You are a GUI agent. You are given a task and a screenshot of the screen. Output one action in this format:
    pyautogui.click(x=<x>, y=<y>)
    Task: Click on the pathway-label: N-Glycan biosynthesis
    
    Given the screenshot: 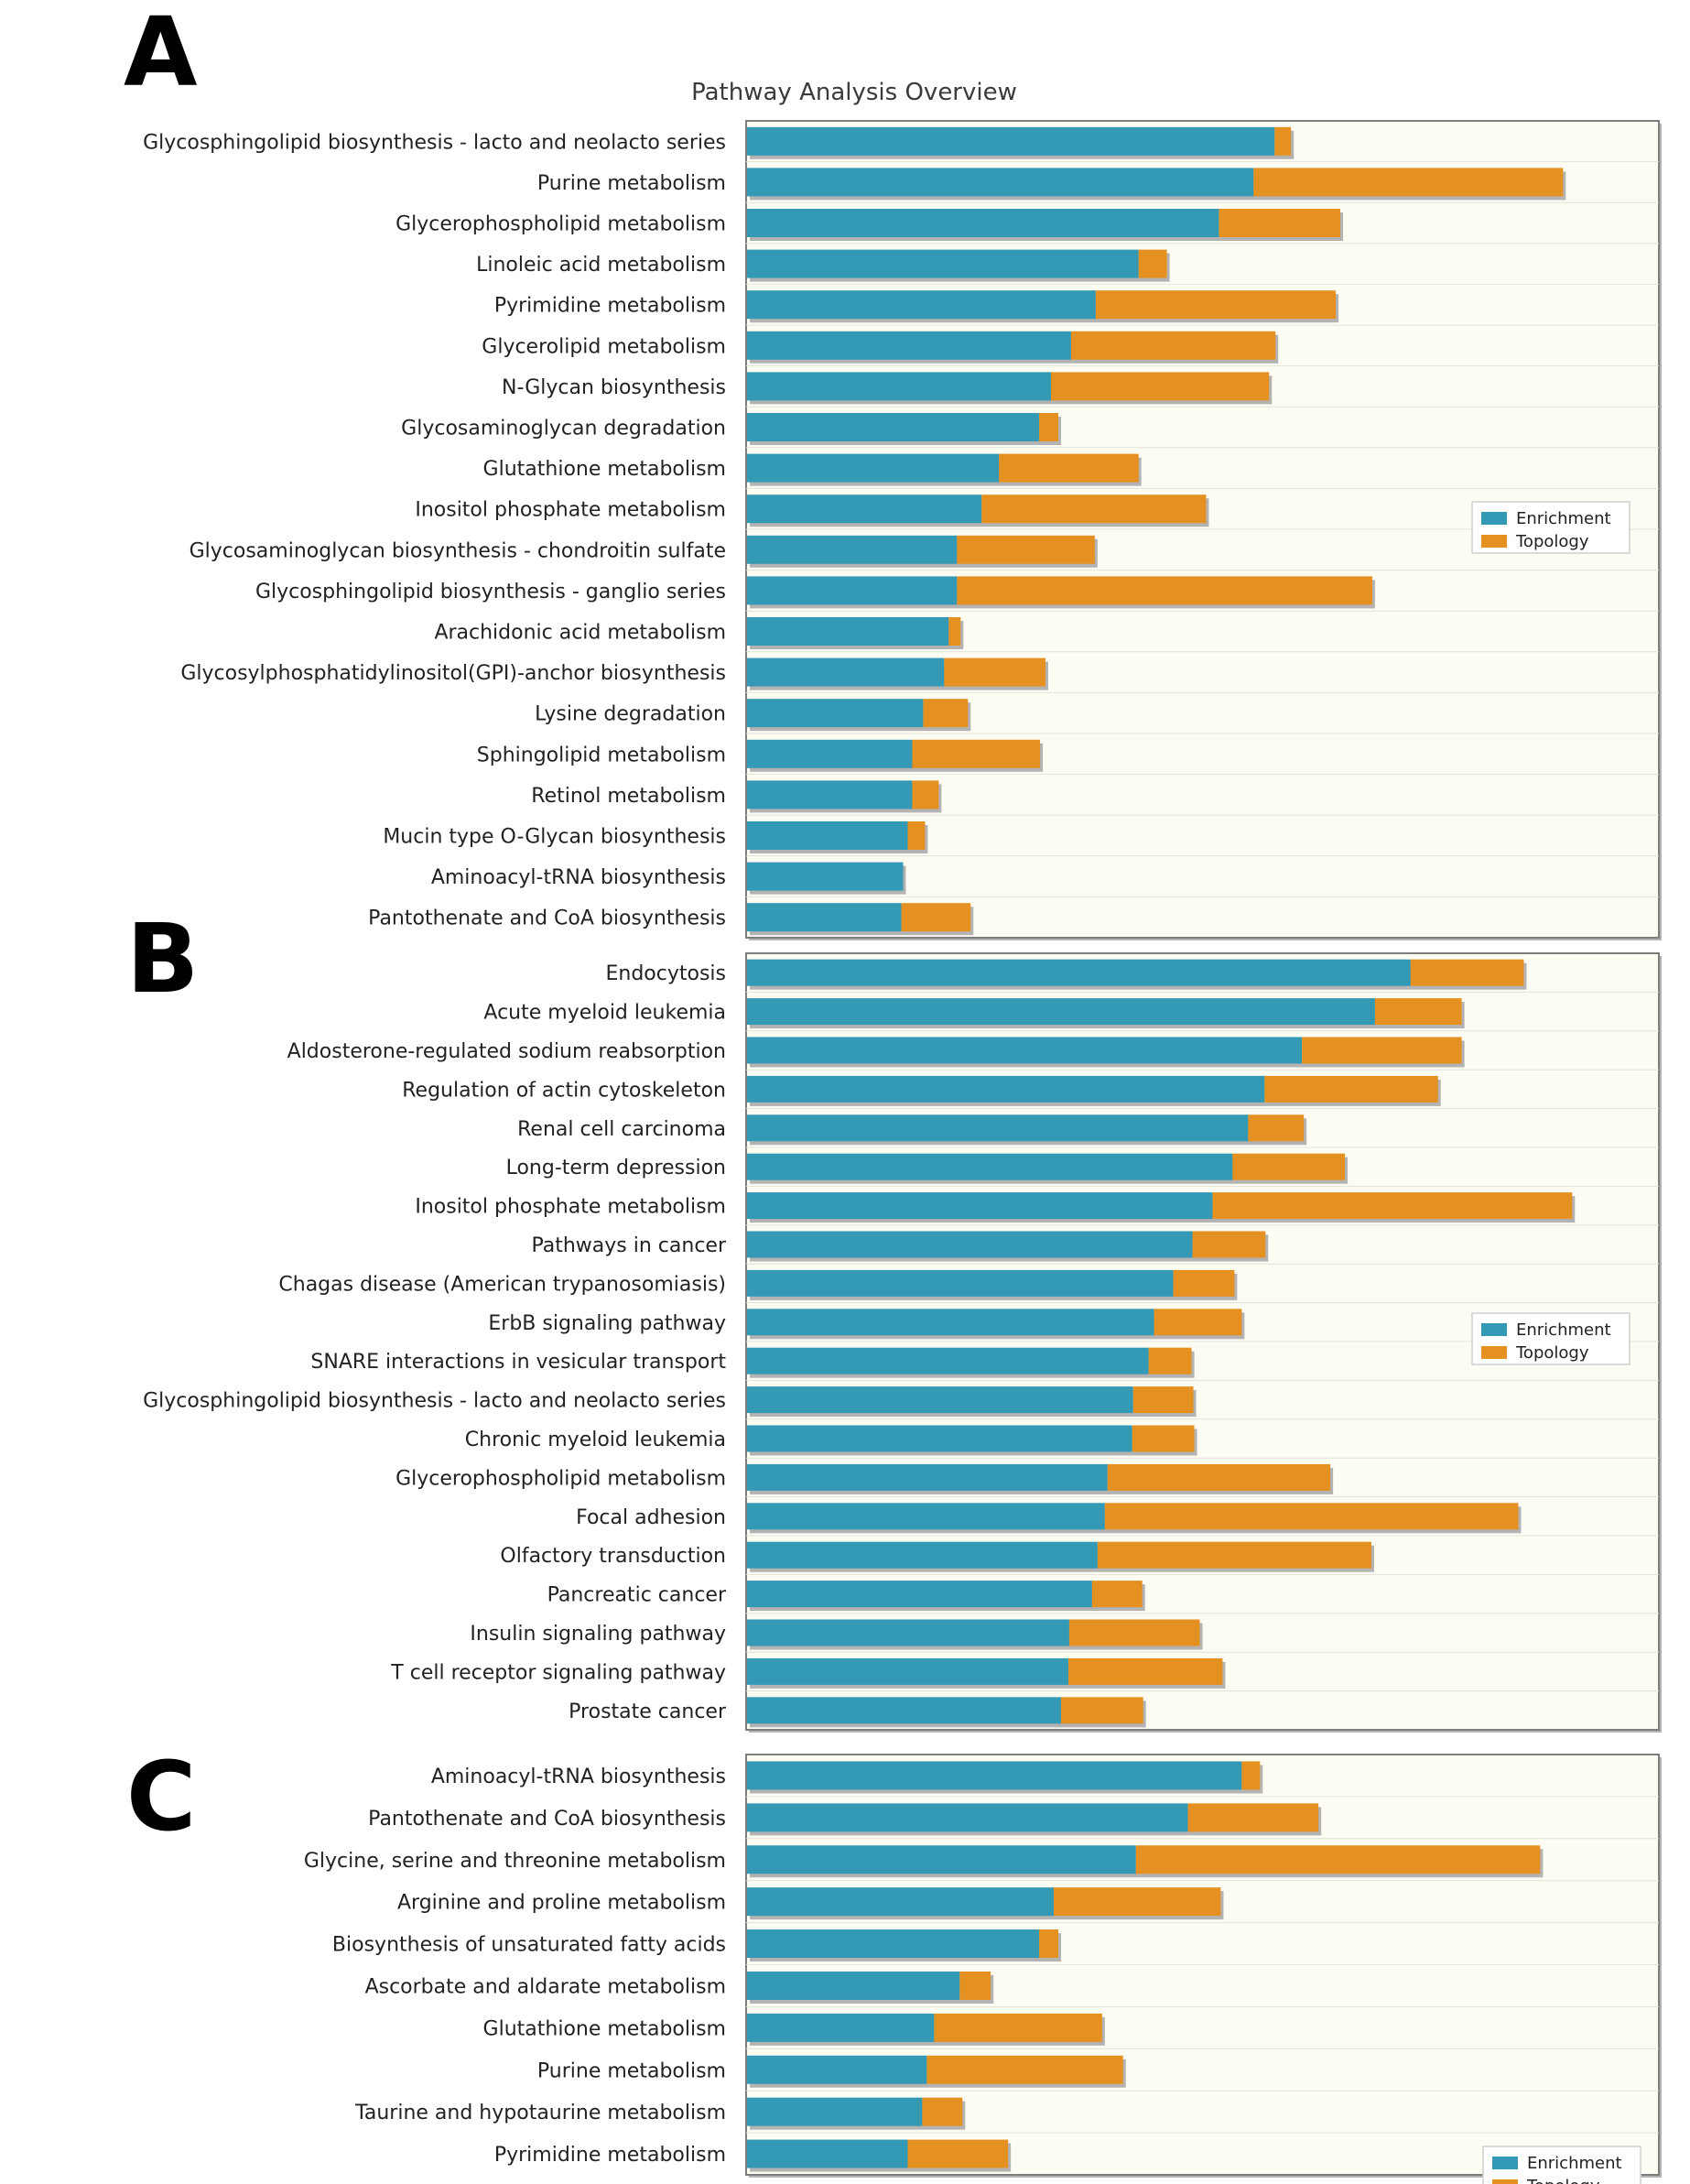 What is the action you would take?
    pyautogui.click(x=614, y=387)
    